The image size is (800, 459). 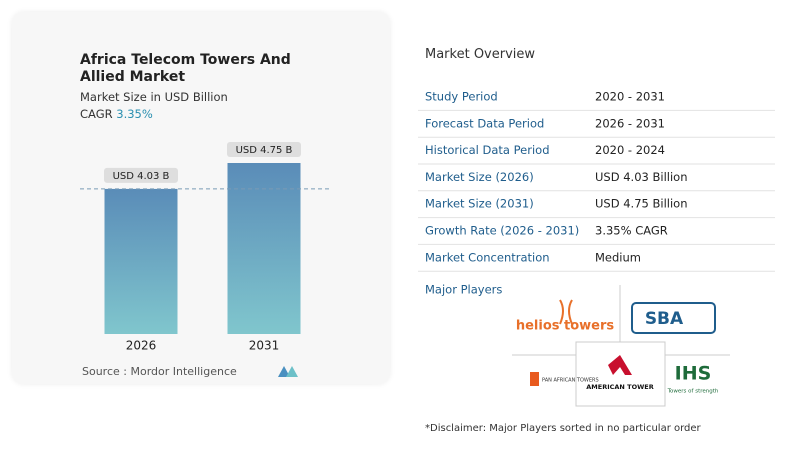 What do you see at coordinates (664, 319) in the screenshot?
I see `player-logo: SBA` at bounding box center [664, 319].